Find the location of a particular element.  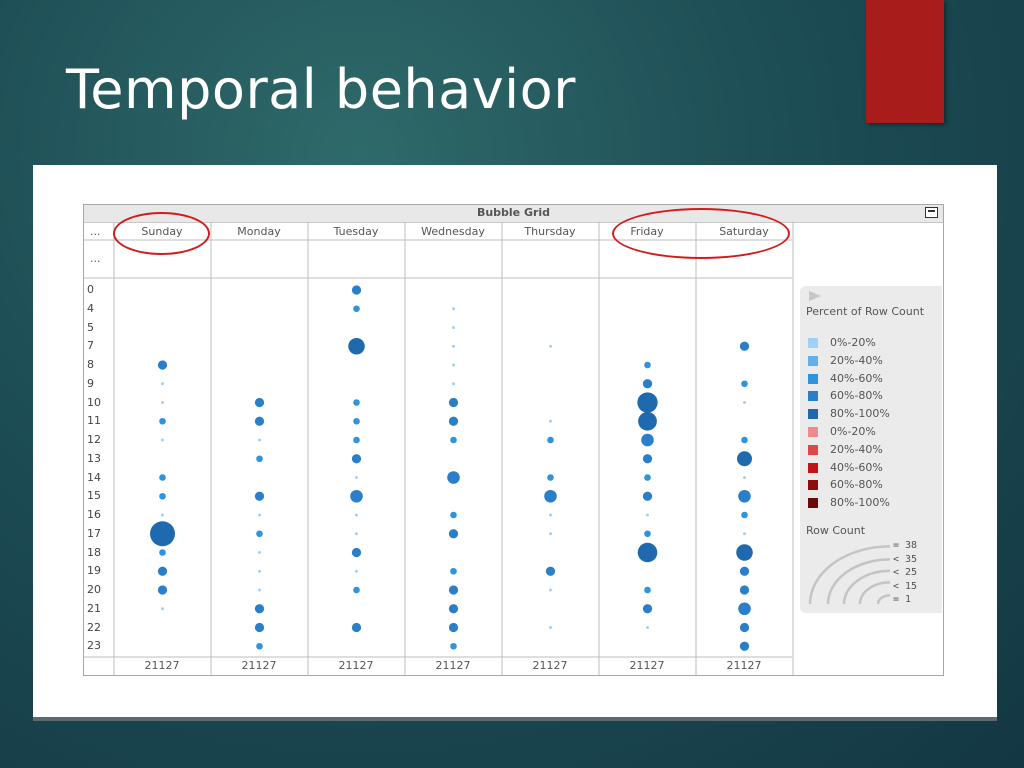

minimize-button is located at coordinates (931, 212).